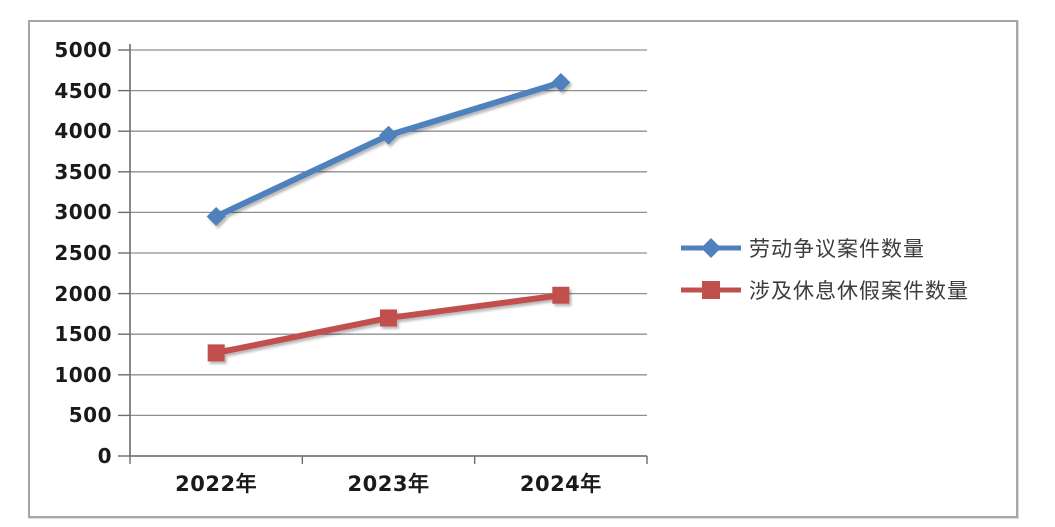  Describe the element at coordinates (859, 291) in the screenshot. I see `legend-label-series-1: 涉及休息休假案件数量` at that location.